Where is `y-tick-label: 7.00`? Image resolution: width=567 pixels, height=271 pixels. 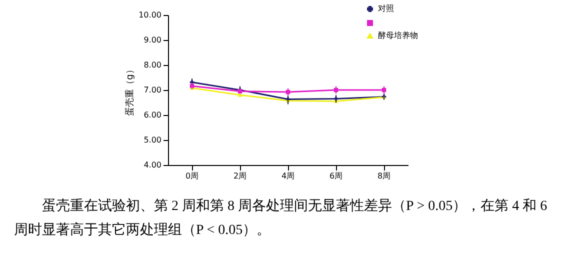 y-tick-label: 7.00 is located at coordinates (153, 90).